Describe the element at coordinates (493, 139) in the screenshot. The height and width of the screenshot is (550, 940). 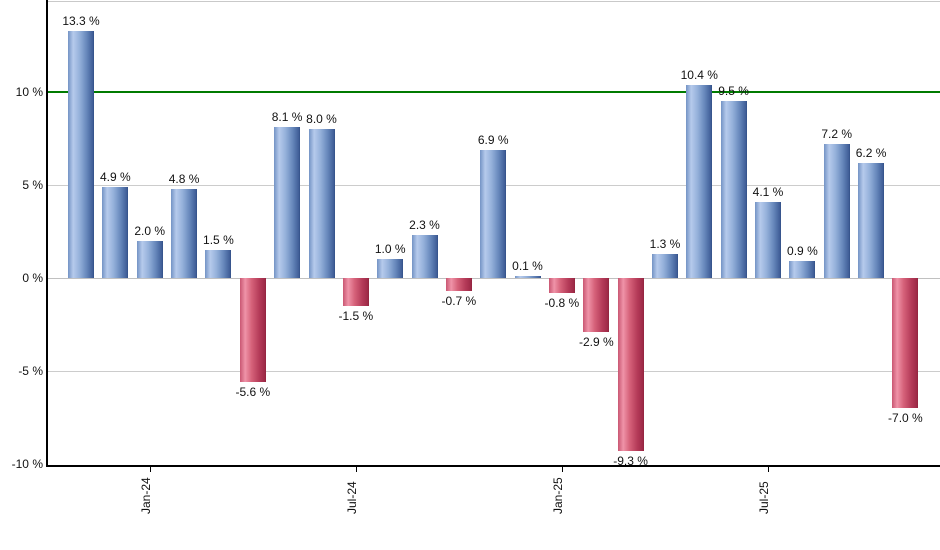
I see `bar-value-label: 6.9 %` at that location.